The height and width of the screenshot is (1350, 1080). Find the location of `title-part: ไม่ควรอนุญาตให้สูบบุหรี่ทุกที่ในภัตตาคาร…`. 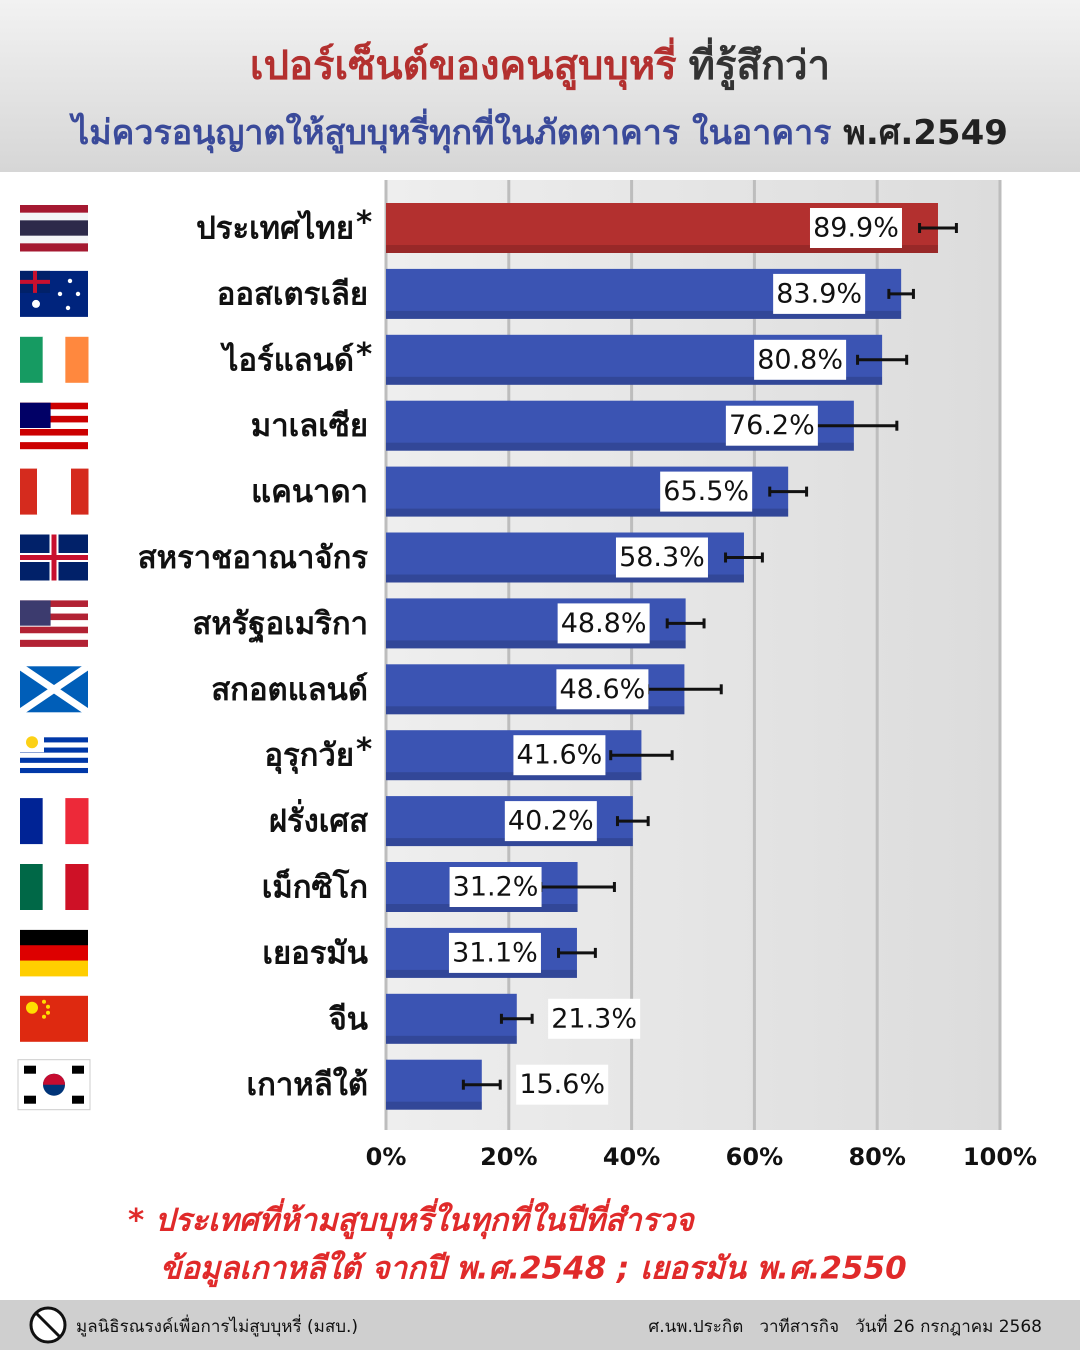

title-part: ไม่ควรอนุญาตให้สูบบุหรี่ทุกที่ในภัตตาคาร… is located at coordinates (450, 131).